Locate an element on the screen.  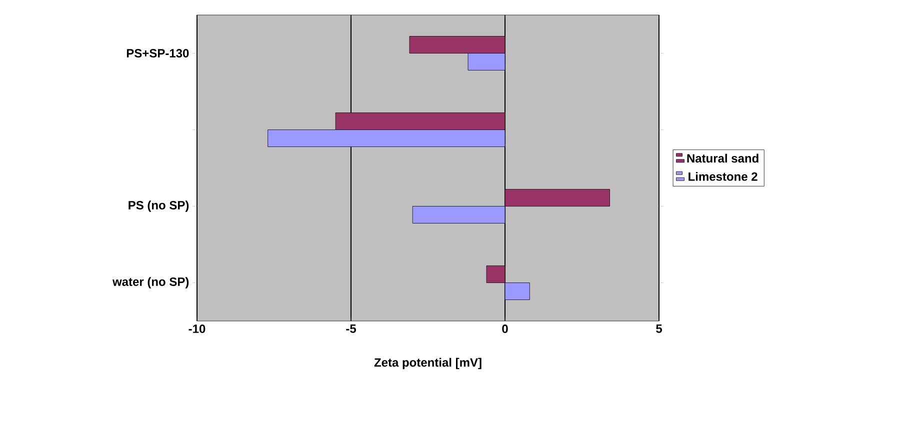
x-axis-title: Zeta potential [mV] is located at coordinates (428, 364).